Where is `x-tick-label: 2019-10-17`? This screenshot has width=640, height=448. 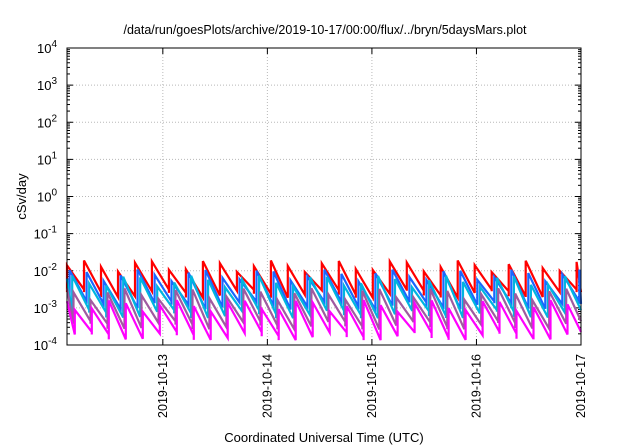 x-tick-label: 2019-10-17 is located at coordinates (581, 386).